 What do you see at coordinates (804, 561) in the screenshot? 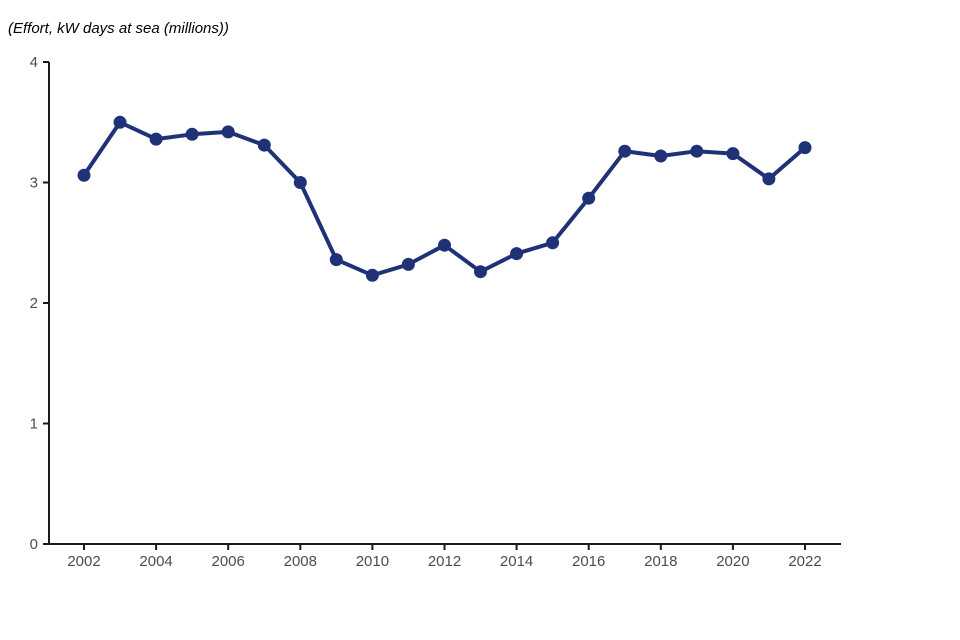
I see `x-tick-label: 2022` at bounding box center [804, 561].